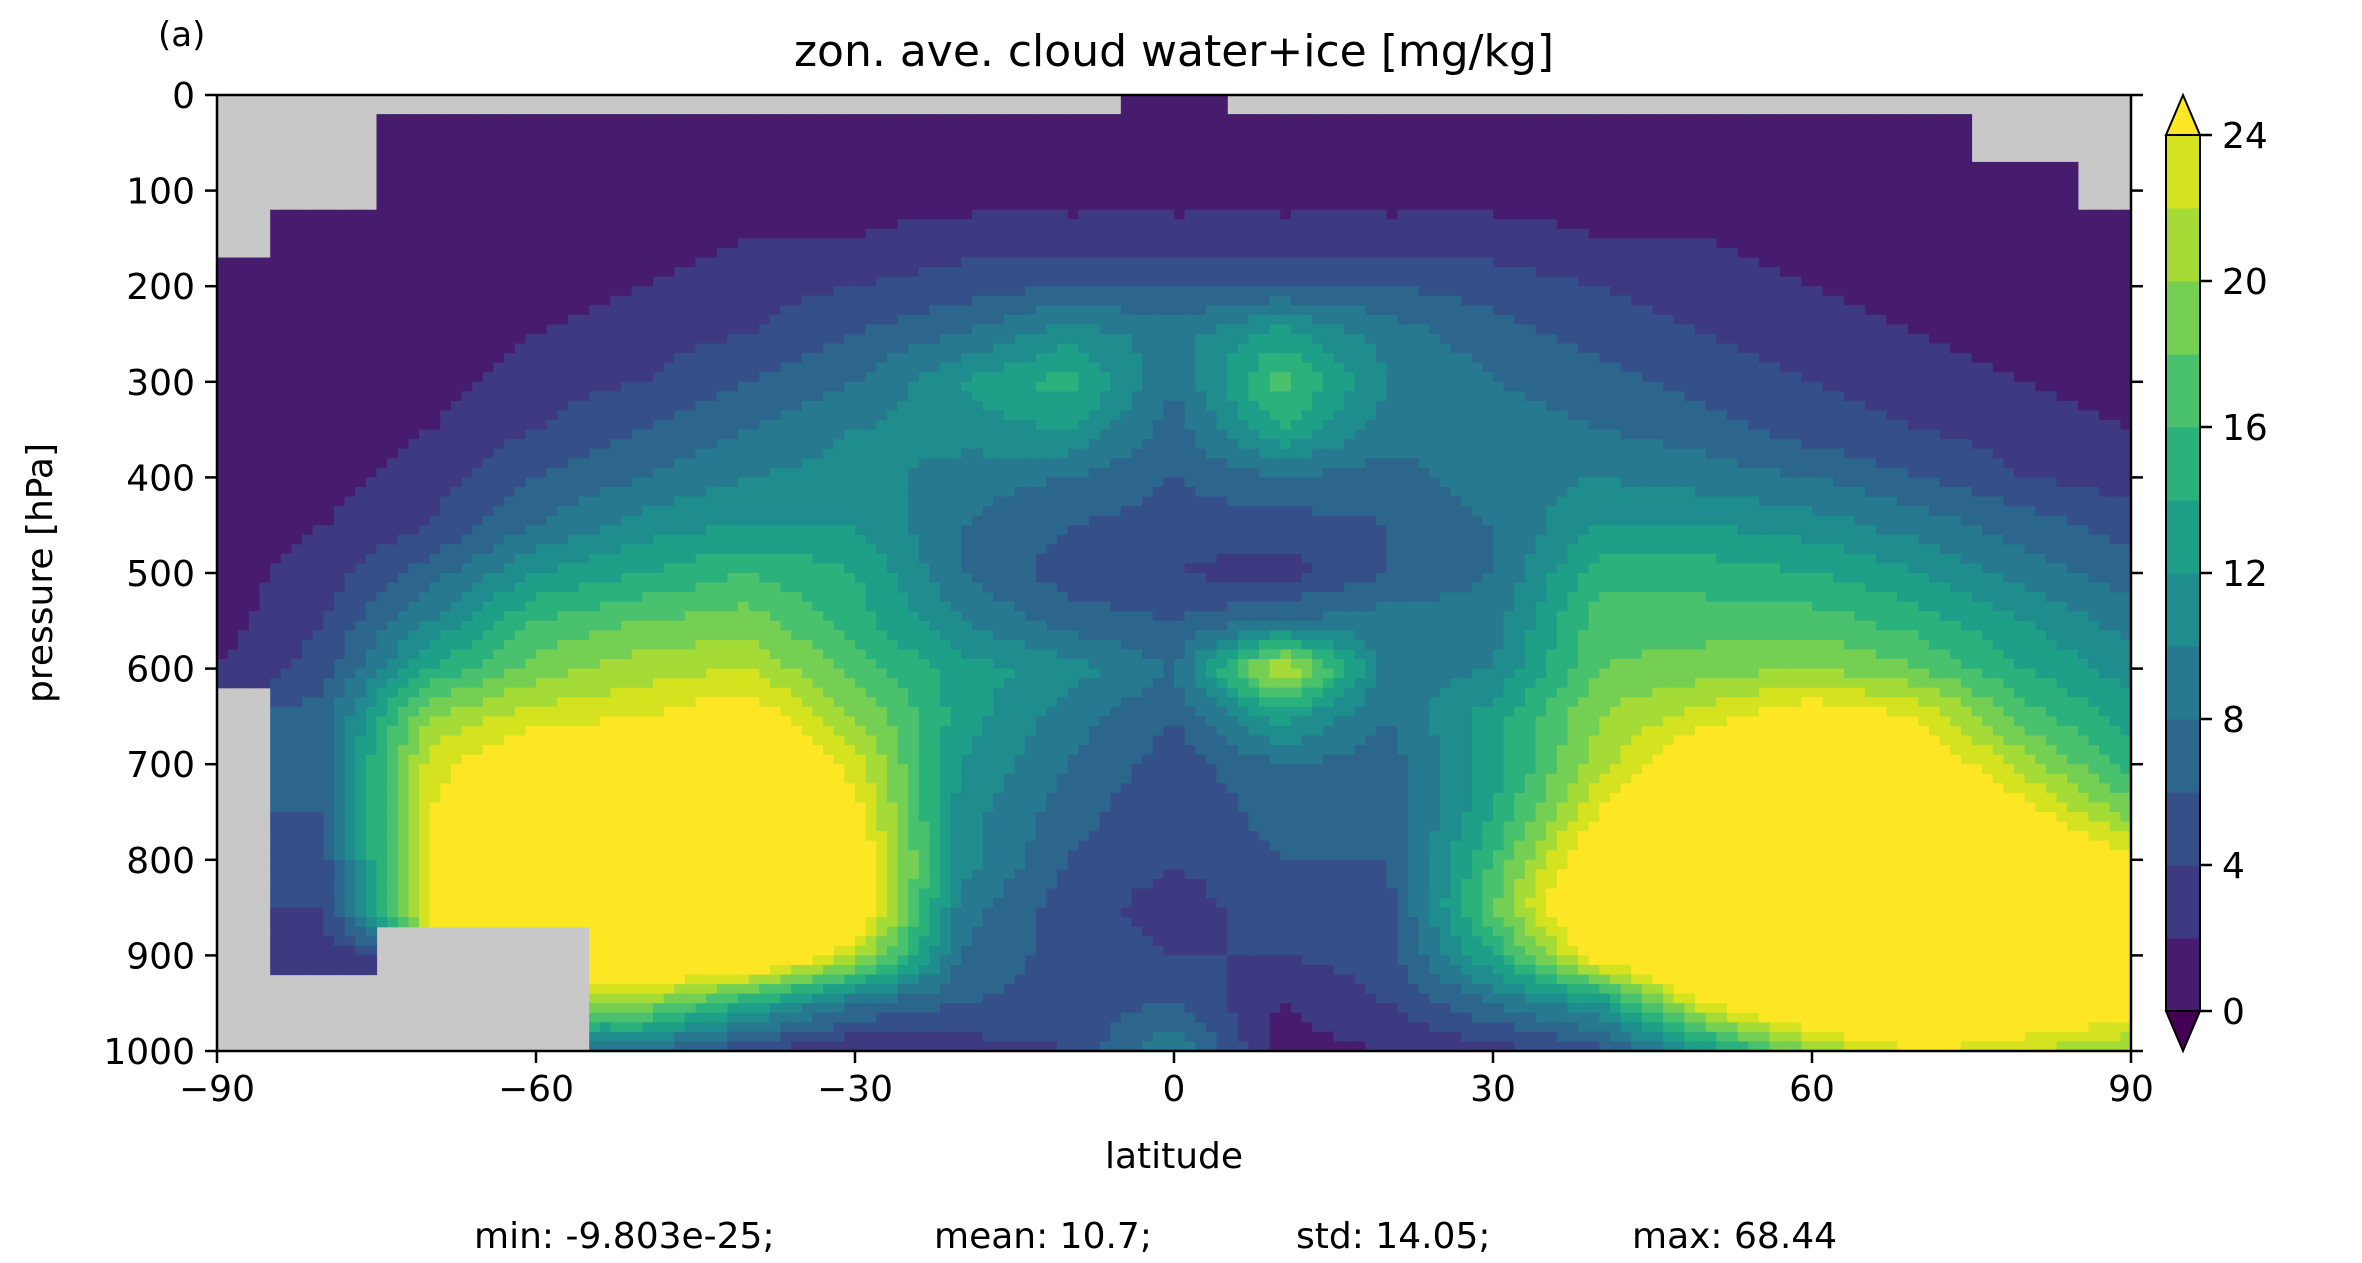 Image resolution: width=2362 pixels, height=1263 pixels. What do you see at coordinates (181, 35) in the screenshot?
I see `panel-label: (a)` at bounding box center [181, 35].